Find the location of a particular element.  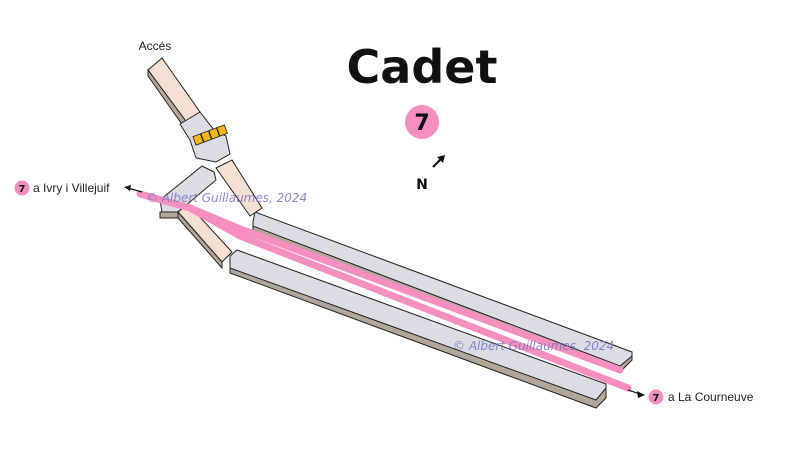

corridor-north-floor is located at coordinates (239, 188).